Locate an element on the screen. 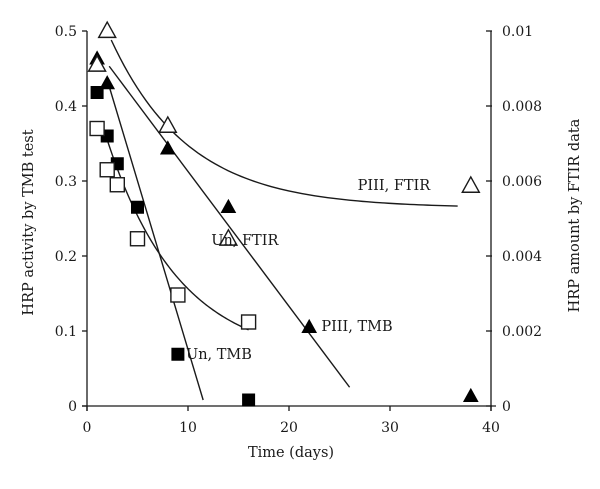  annotation-label: Un, TMB is located at coordinates (219, 355).